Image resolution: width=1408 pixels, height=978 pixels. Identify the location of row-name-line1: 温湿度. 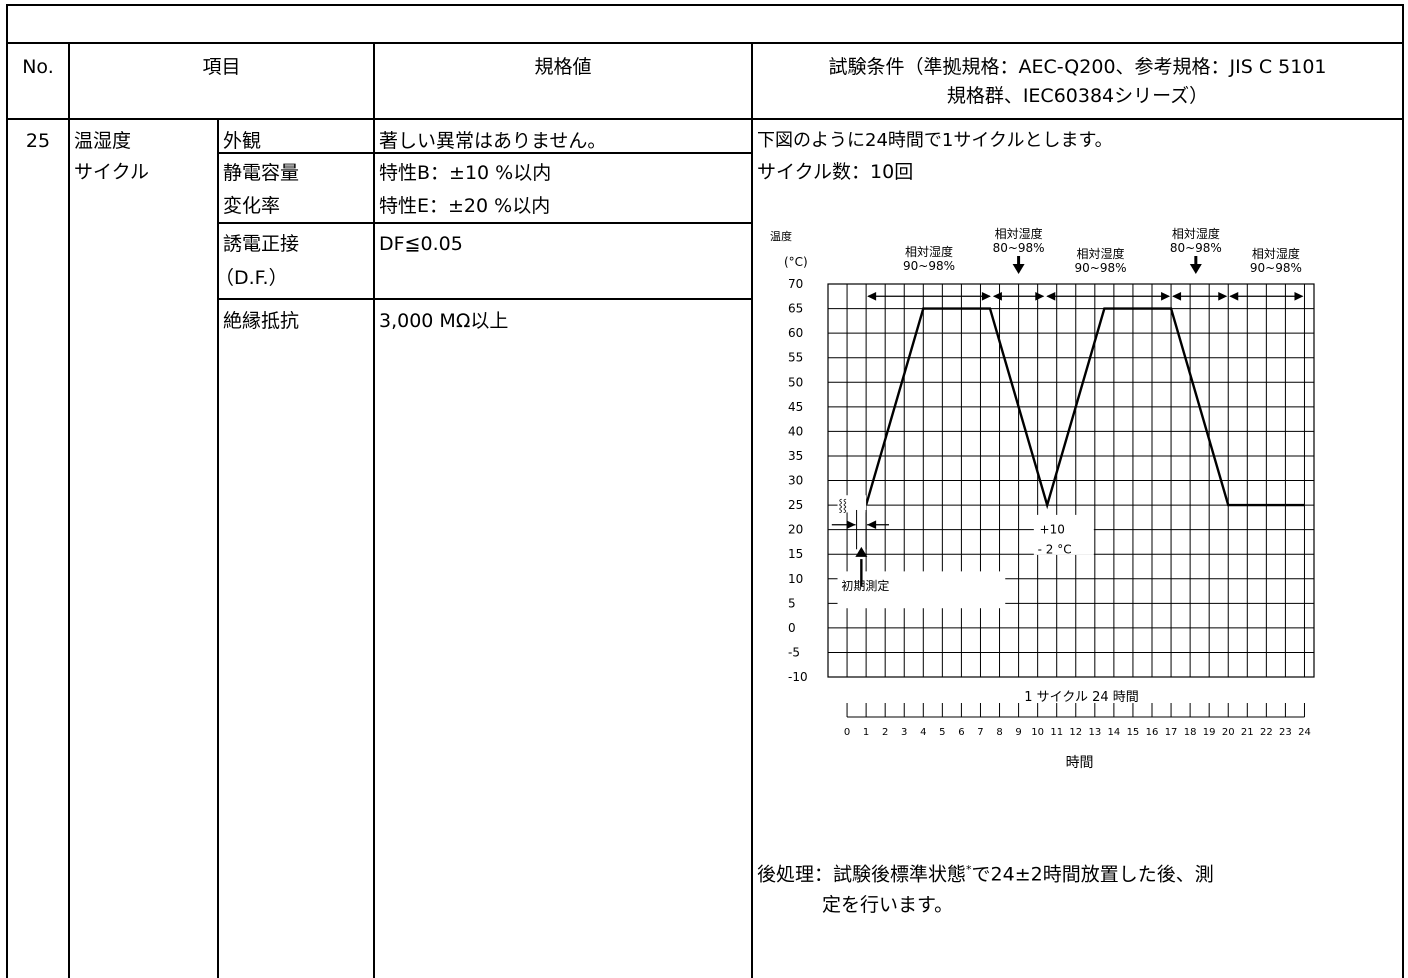
(103, 141).